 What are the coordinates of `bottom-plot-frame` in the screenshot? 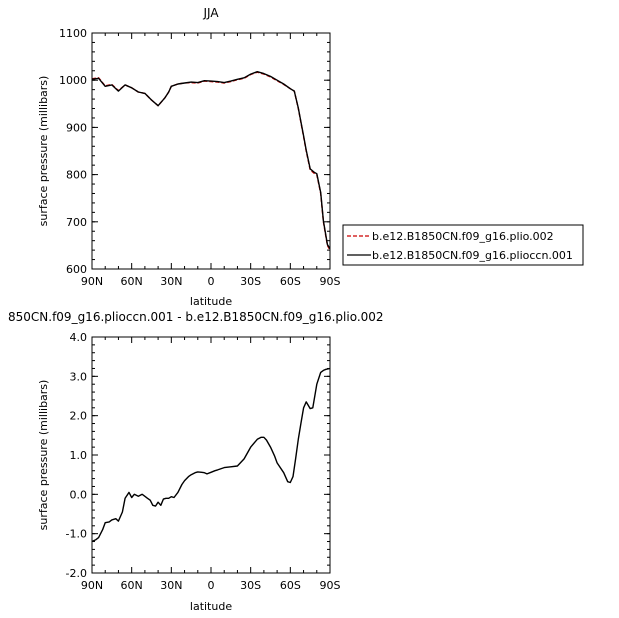 It's located at (211, 455).